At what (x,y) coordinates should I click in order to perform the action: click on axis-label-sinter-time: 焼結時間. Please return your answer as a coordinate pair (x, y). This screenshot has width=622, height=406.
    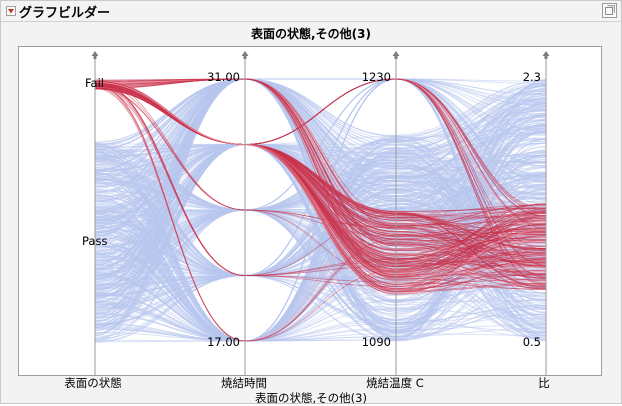
    Looking at the image, I should click on (244, 383).